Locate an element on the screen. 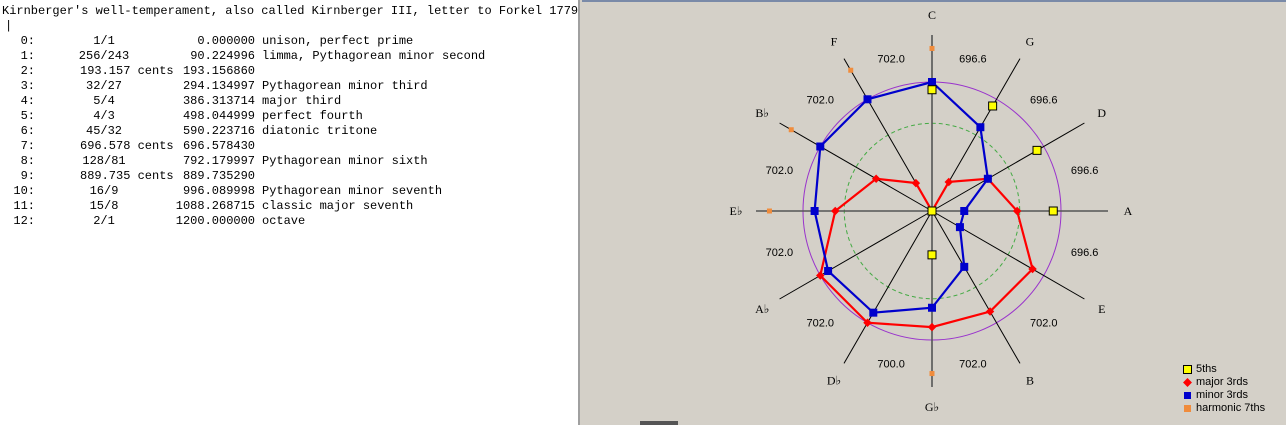 This screenshot has height=425, width=1286. axis-label: B is located at coordinates (1030, 381).